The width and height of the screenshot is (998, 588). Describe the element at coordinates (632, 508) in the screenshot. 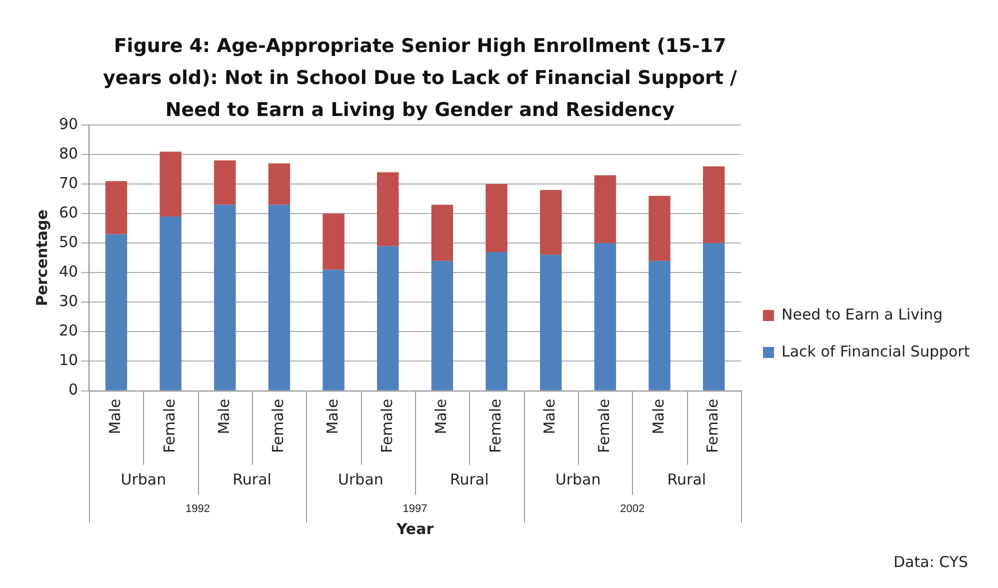

I see `text: 2002` at that location.